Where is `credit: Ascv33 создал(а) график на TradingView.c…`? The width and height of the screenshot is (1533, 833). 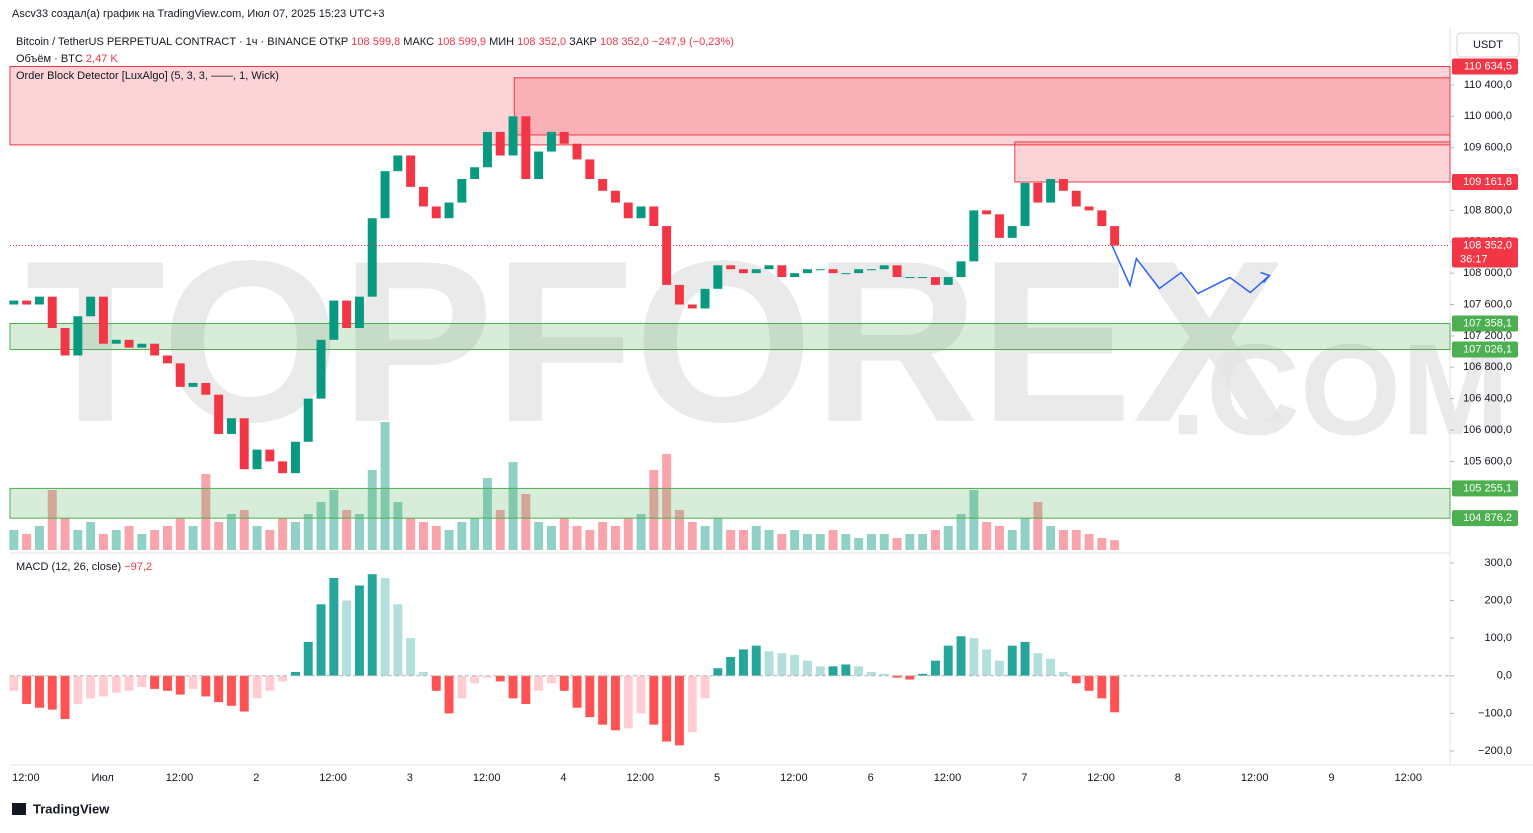
credit: Ascv33 создал(а) график на TradingView.c… is located at coordinates (198, 14).